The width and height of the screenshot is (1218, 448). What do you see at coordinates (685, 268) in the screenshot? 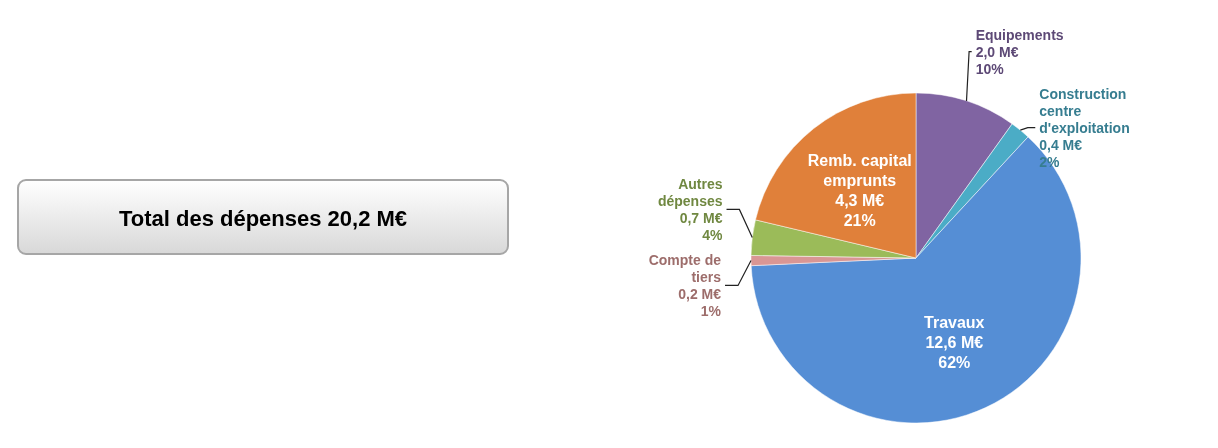
I see `slice-label: Compte de tiers` at bounding box center [685, 268].